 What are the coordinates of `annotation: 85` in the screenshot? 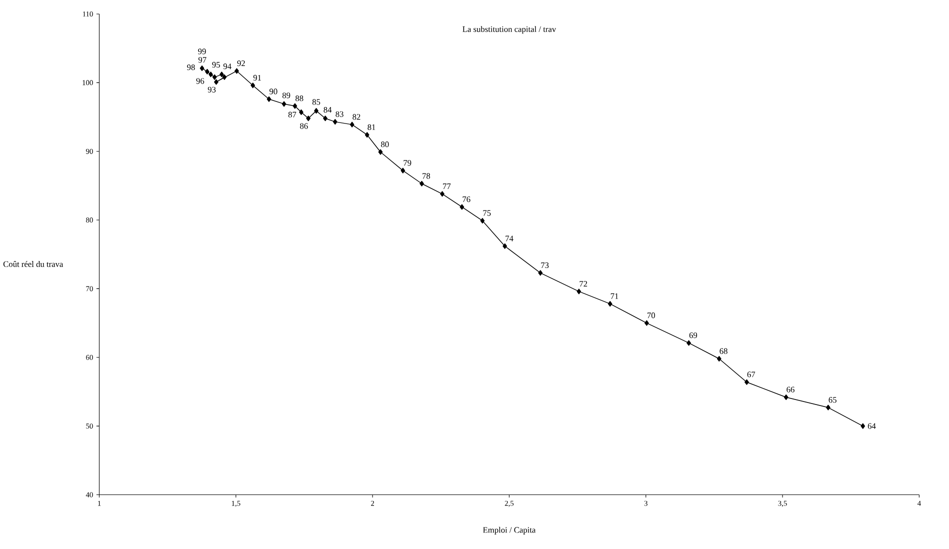 It's located at (316, 102).